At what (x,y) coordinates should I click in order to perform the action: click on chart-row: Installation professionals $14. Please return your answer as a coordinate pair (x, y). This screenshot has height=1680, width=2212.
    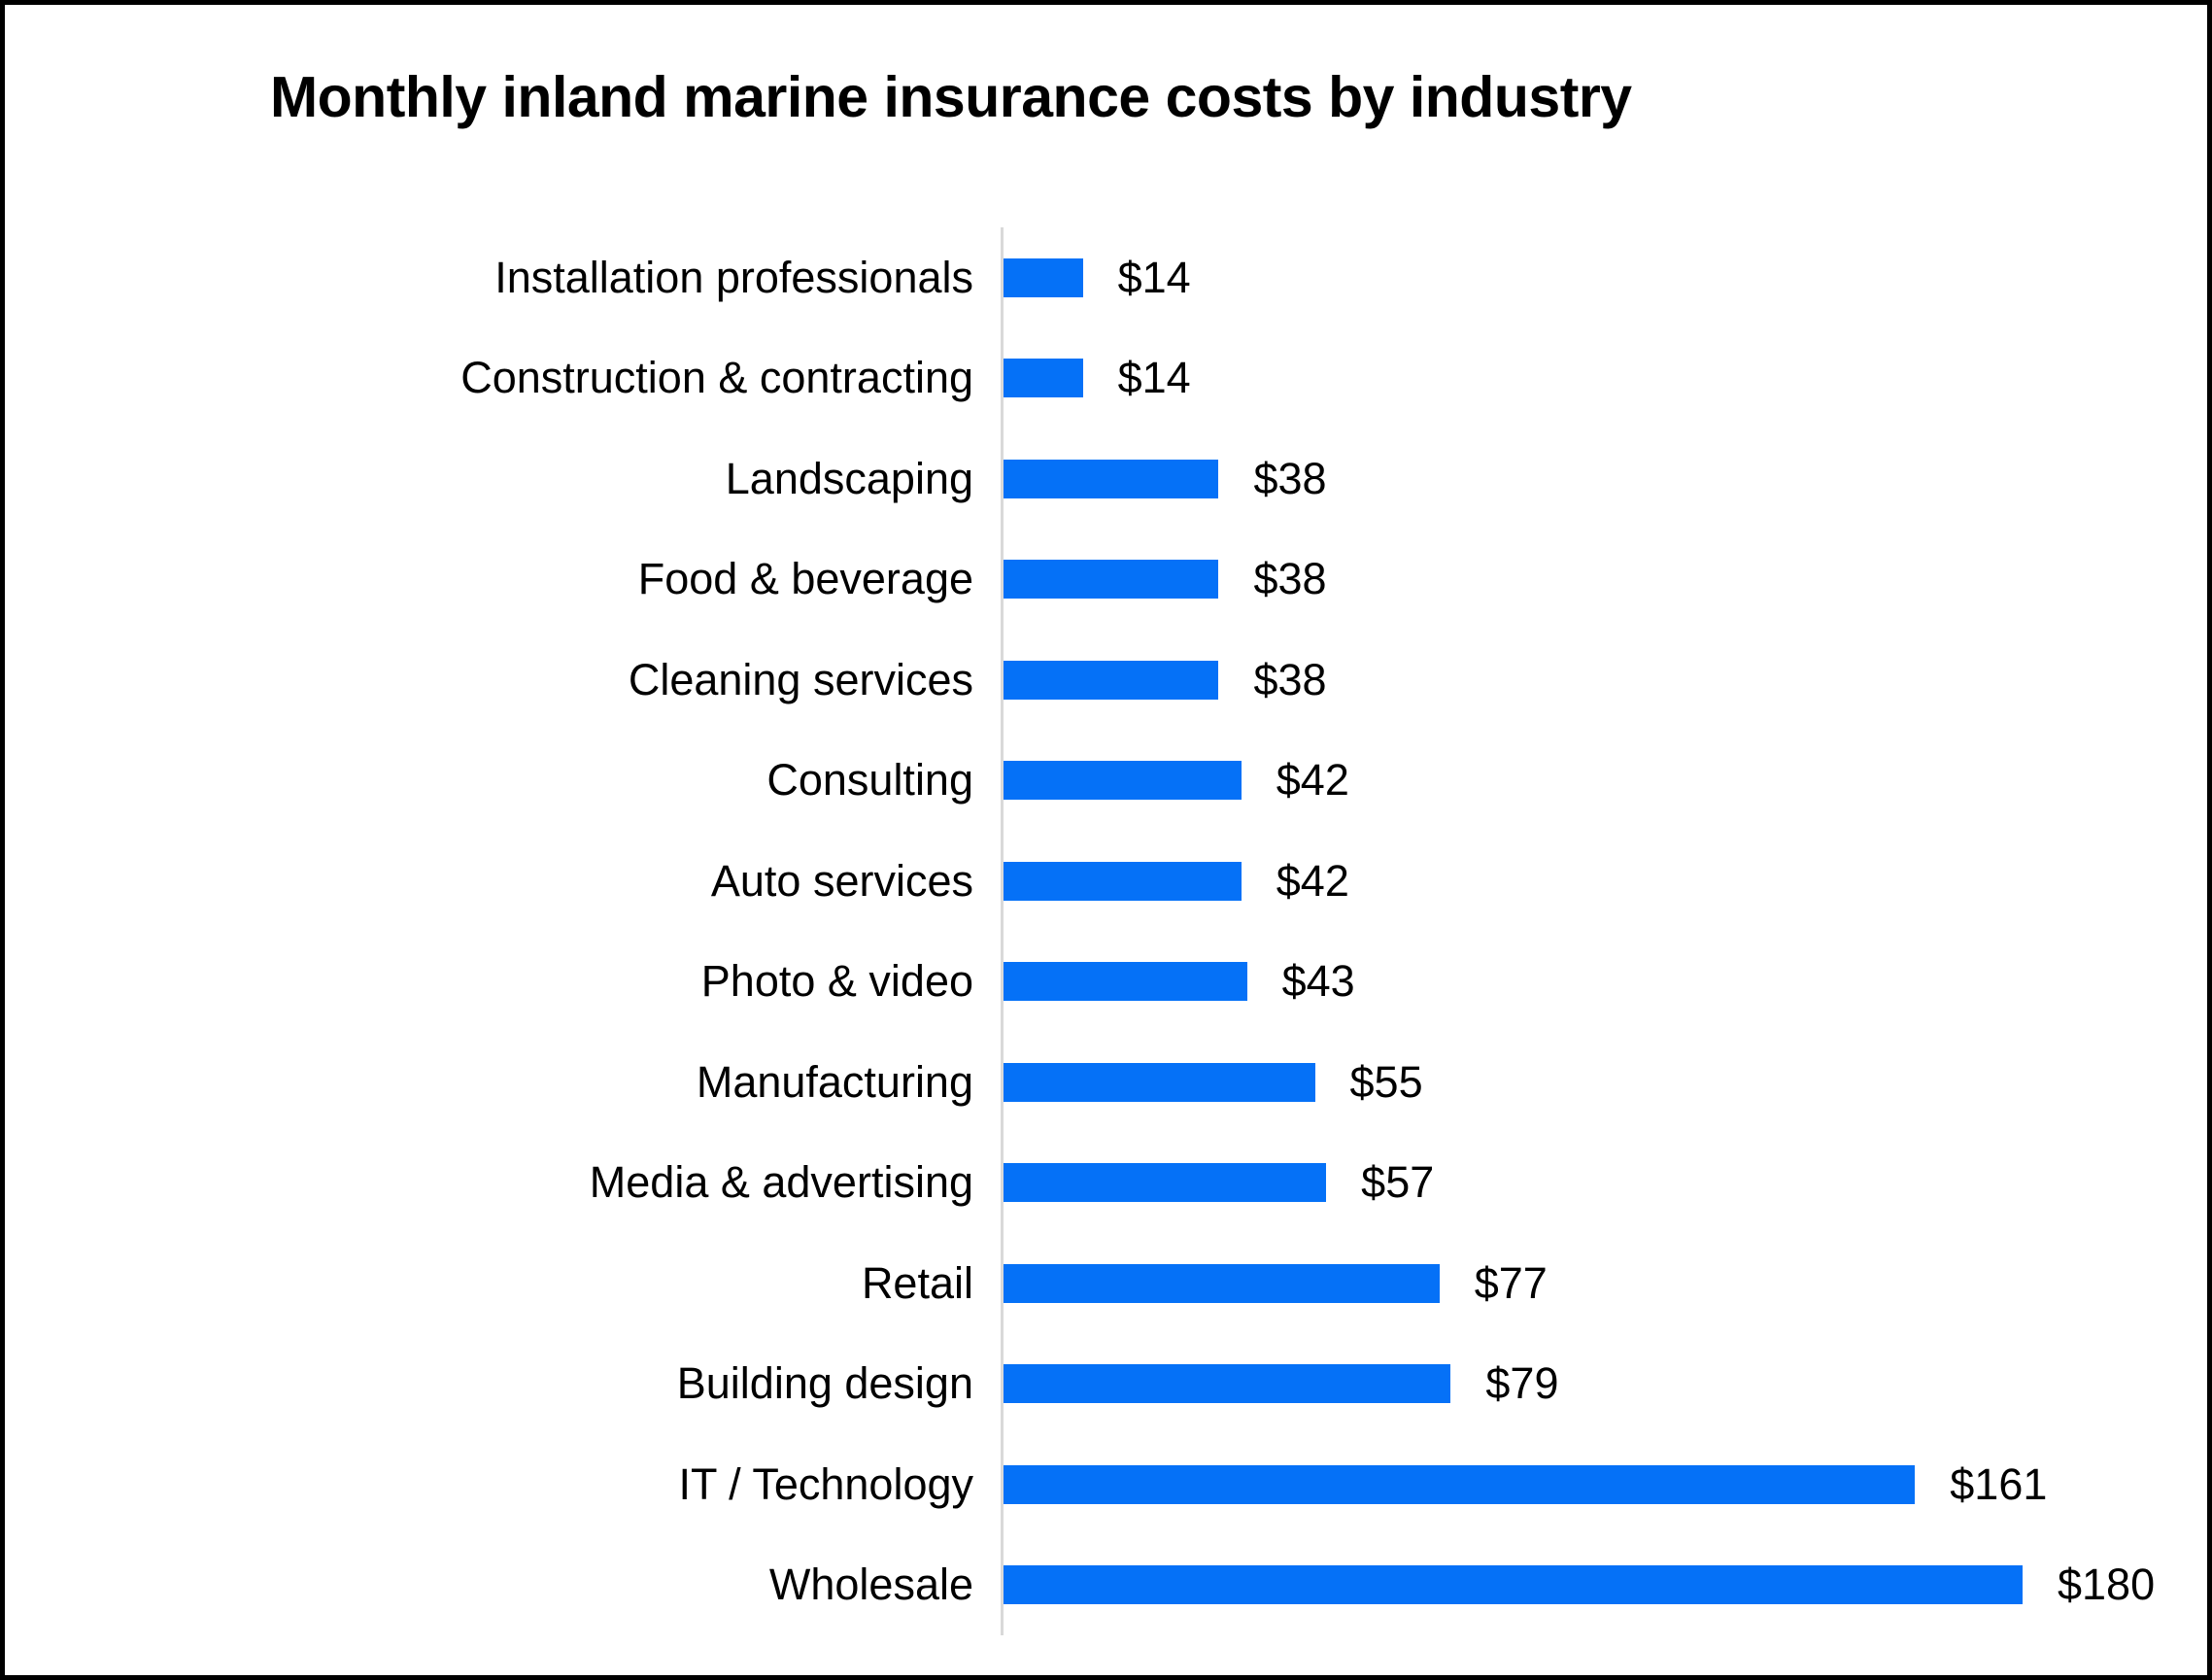
    Looking at the image, I should click on (1106, 277).